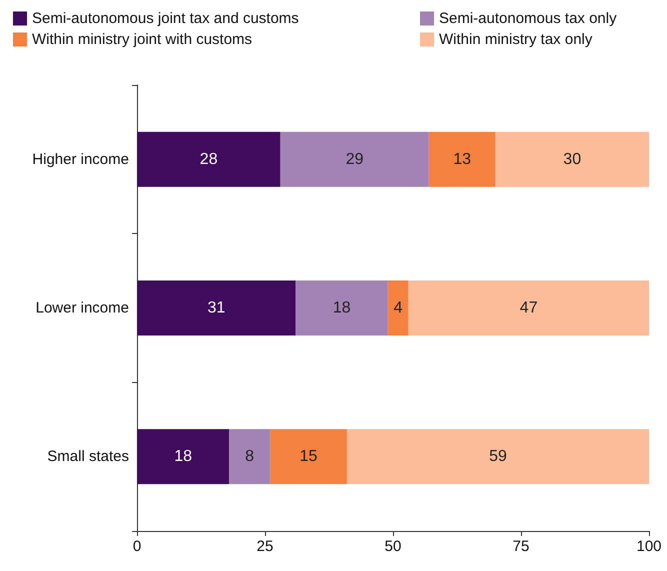 The image size is (667, 571). Describe the element at coordinates (82, 308) in the screenshot. I see `y-tick-label: Lower income` at that location.